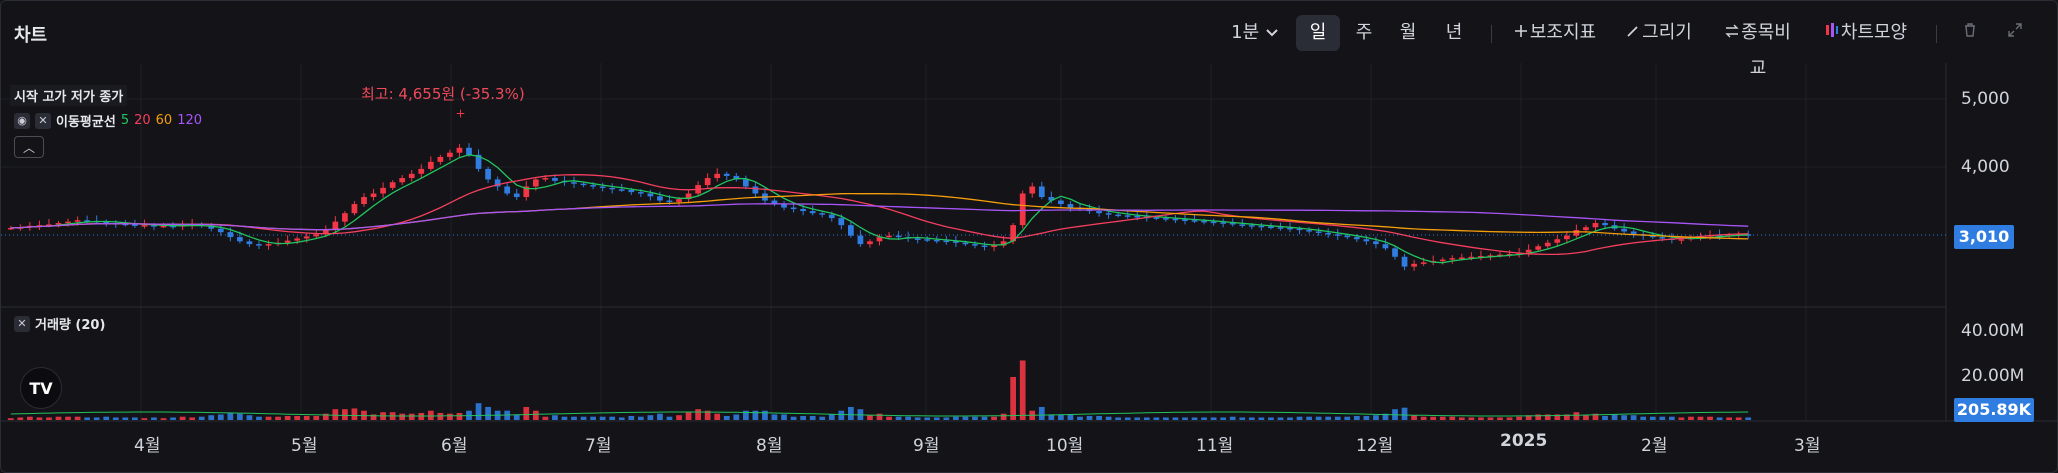 Image resolution: width=2058 pixels, height=473 pixels. I want to click on indicators-button: 보조지표, so click(1555, 33).